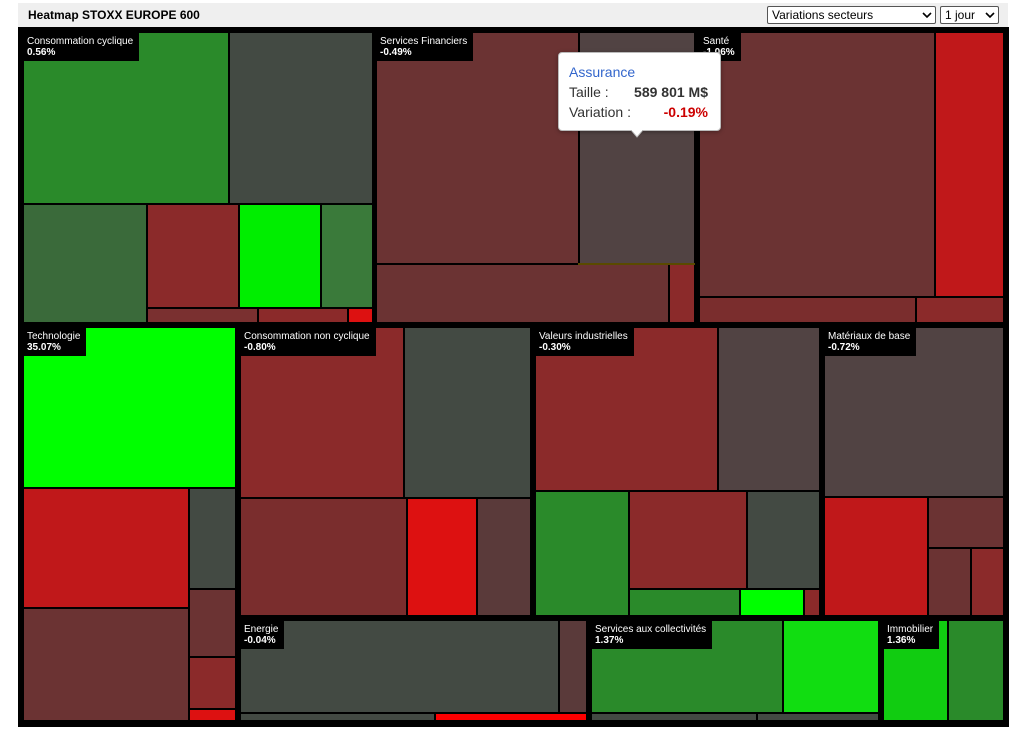  I want to click on sector-label: Valeurs industrielles -0.30%, so click(585, 342).